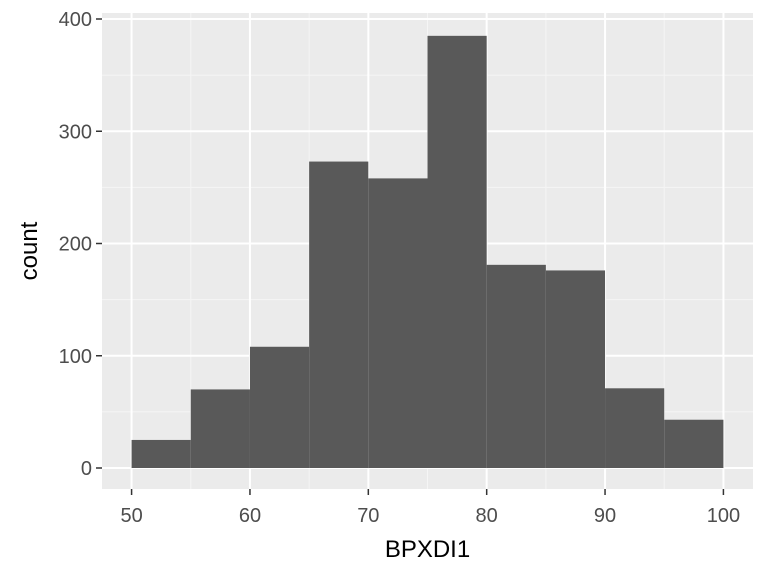 The image size is (768, 576). What do you see at coordinates (250, 516) in the screenshot?
I see `x-tick-label: 60` at bounding box center [250, 516].